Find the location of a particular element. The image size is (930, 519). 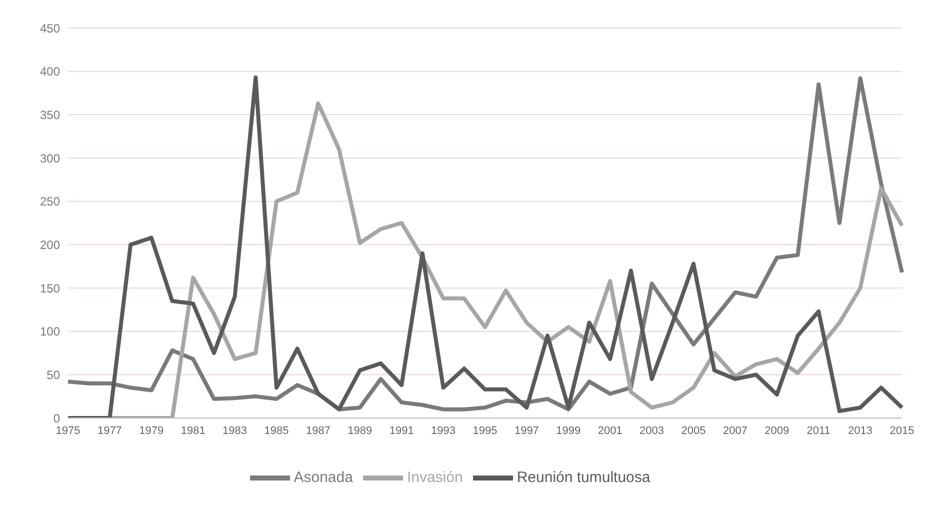

x-tick-label: 1989 is located at coordinates (360, 430).